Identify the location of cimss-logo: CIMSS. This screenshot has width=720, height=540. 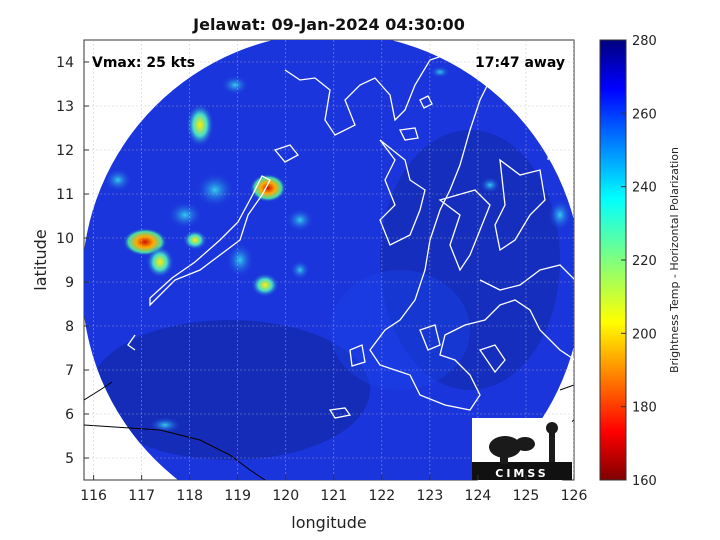
(522, 465).